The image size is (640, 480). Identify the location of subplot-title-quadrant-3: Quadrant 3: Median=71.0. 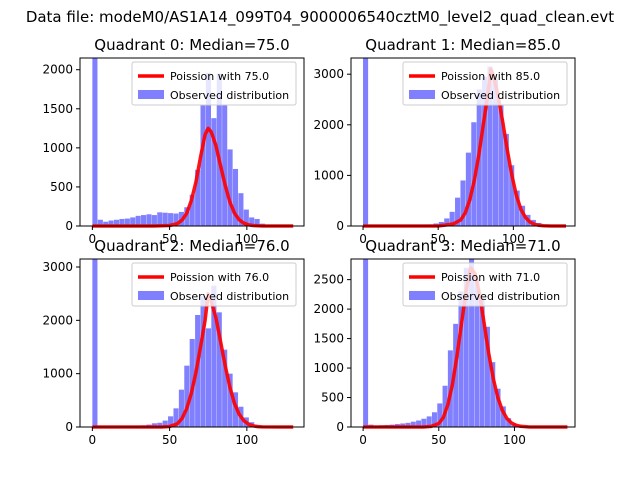
(462, 246).